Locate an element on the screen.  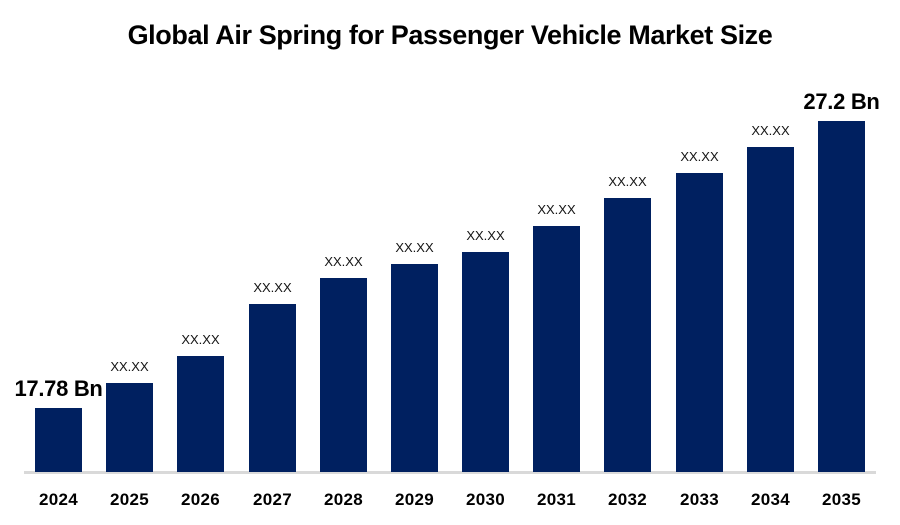
x-tick-label-2034: 2034 is located at coordinates (770, 499).